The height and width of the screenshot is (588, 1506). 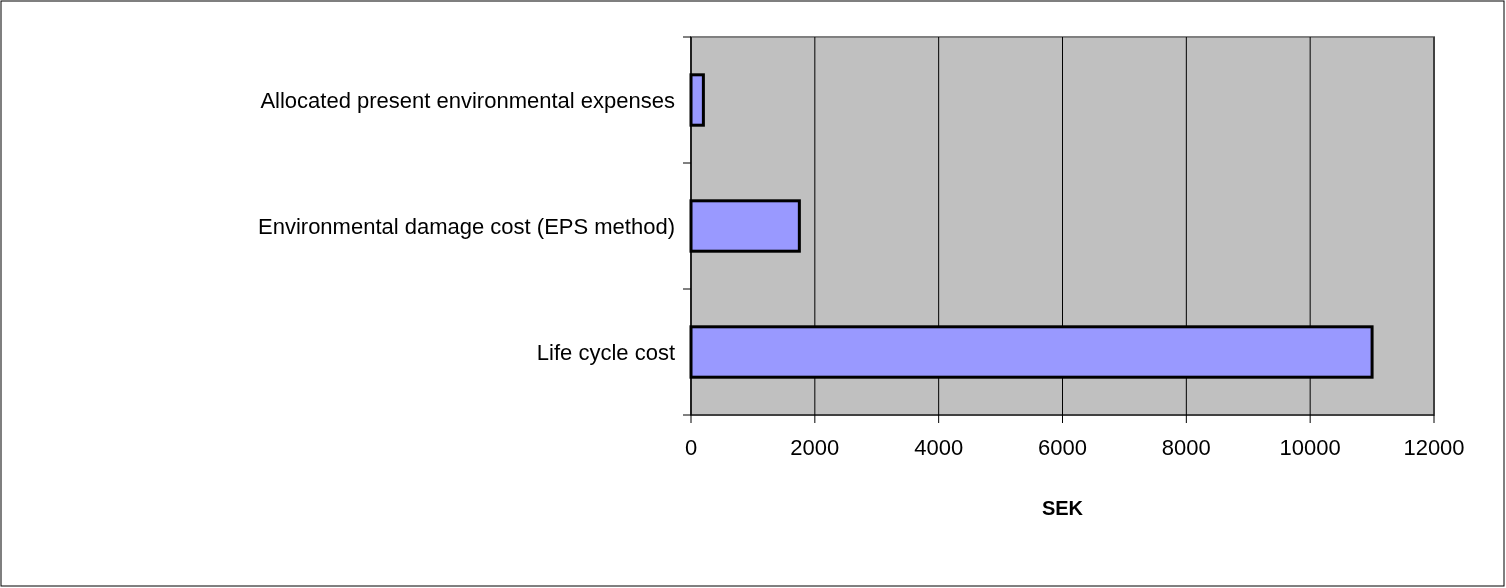 What do you see at coordinates (815, 447) in the screenshot?
I see `x-tick-label: 2000` at bounding box center [815, 447].